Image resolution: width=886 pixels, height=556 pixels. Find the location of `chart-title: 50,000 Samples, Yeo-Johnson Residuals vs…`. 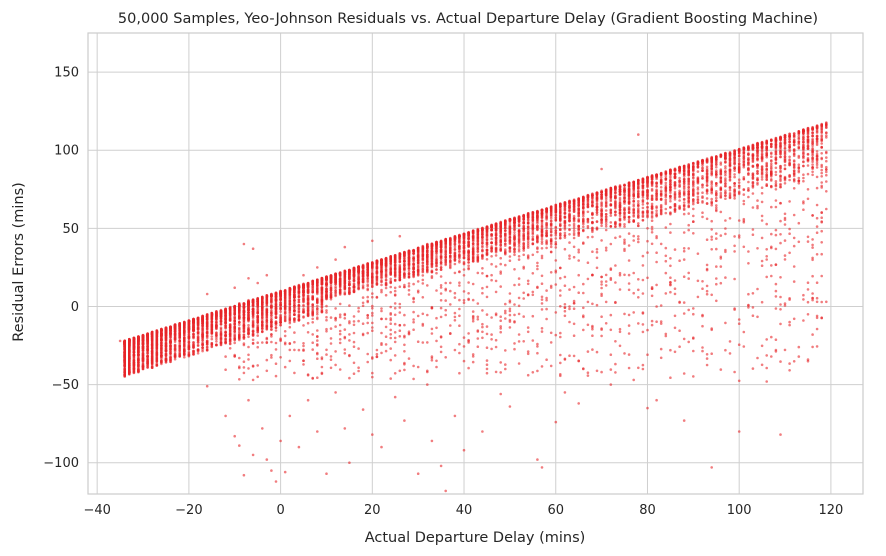

chart-title: 50,000 Samples, Yeo-Johnson Residuals vs… is located at coordinates (468, 19).